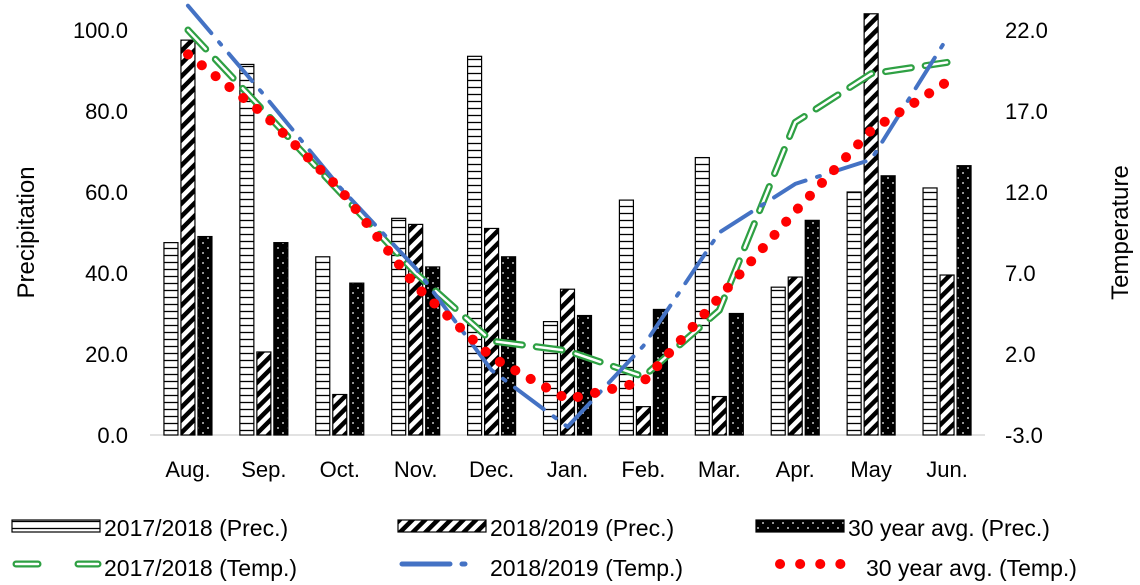 The width and height of the screenshot is (1140, 585). I want to click on x-tick-label: Jun., so click(947, 469).